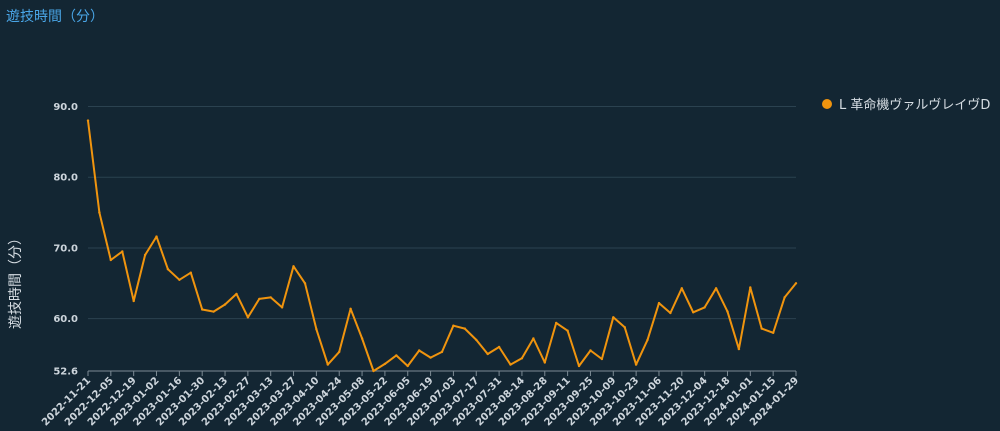 This screenshot has height=431, width=1000. Describe the element at coordinates (65, 107) in the screenshot. I see `y-tick-label: 90.0` at that location.